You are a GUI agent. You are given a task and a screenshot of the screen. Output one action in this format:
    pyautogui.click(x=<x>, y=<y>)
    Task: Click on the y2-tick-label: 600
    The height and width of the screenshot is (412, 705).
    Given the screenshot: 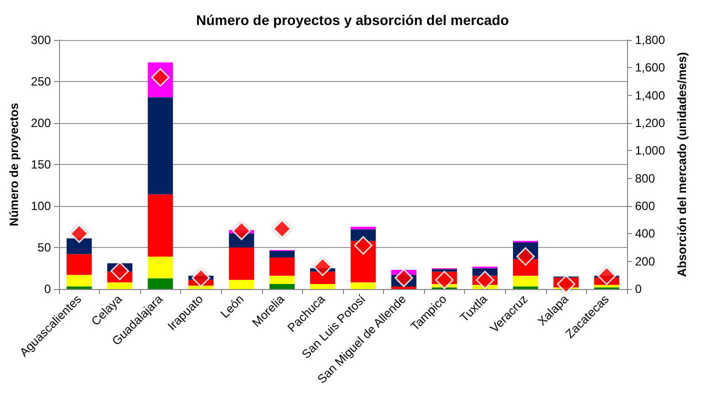 What is the action you would take?
    pyautogui.click(x=645, y=206)
    